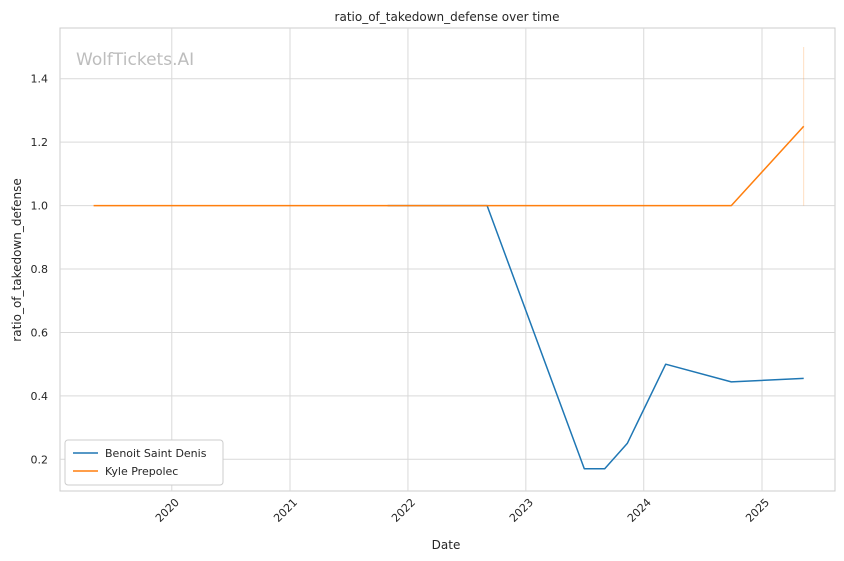 The width and height of the screenshot is (844, 561). I want to click on legend: Benoit Saint Denis Kyle Prepolec, so click(144, 462).